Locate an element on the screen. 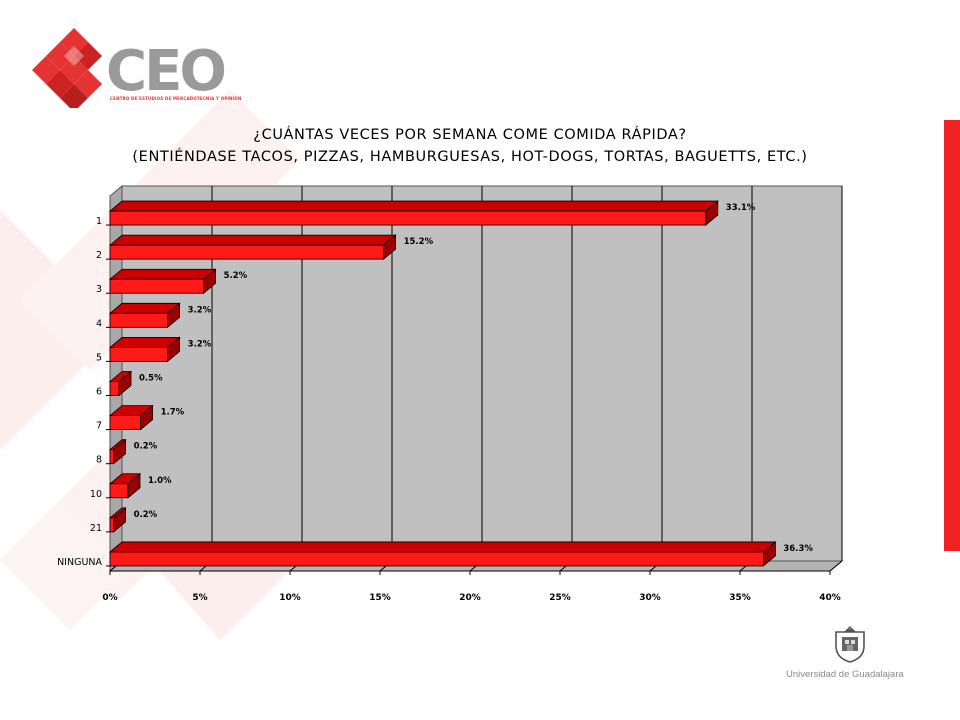 The image size is (960, 720). category-label: 10 is located at coordinates (96, 494).